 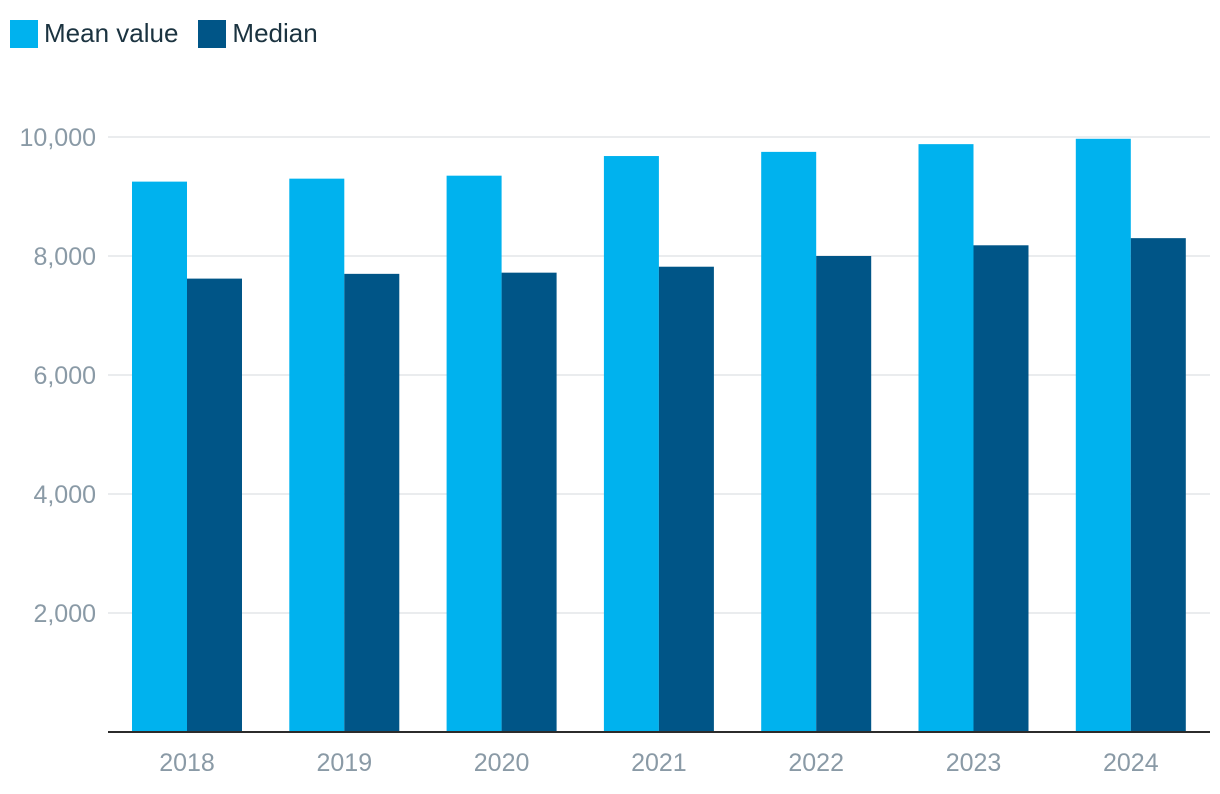 What do you see at coordinates (24, 33) in the screenshot?
I see `legend-swatch-mean` at bounding box center [24, 33].